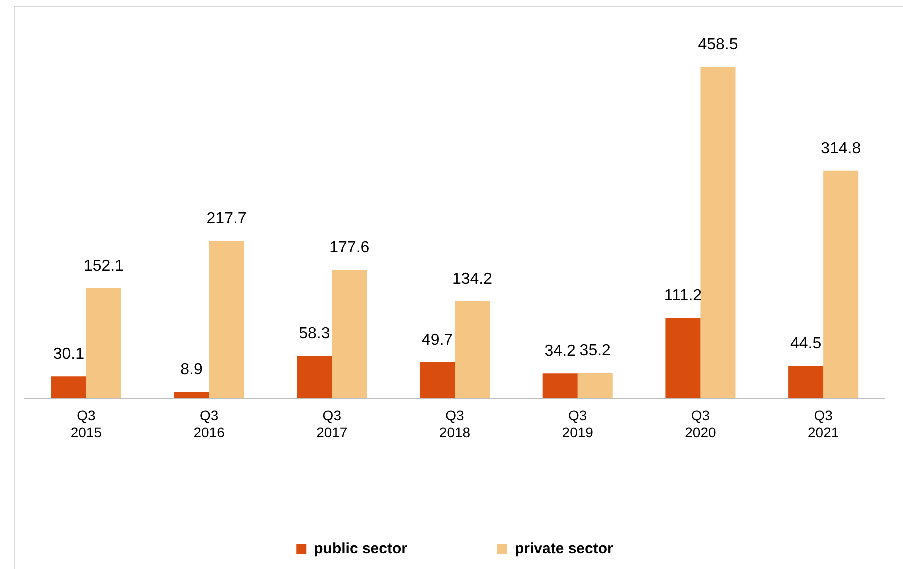  What do you see at coordinates (350, 247) in the screenshot?
I see `data-label: 177.6` at bounding box center [350, 247].